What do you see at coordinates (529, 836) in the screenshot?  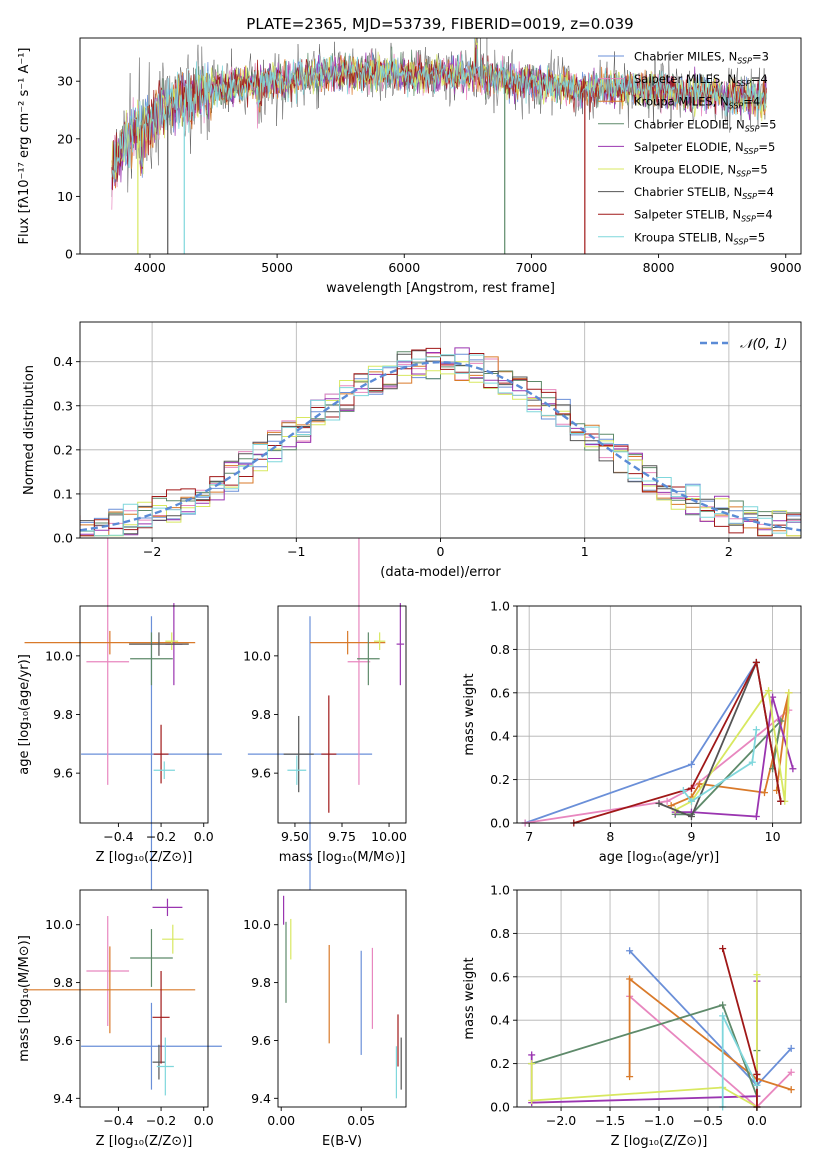 I see `x-tick-label: 7` at bounding box center [529, 836].